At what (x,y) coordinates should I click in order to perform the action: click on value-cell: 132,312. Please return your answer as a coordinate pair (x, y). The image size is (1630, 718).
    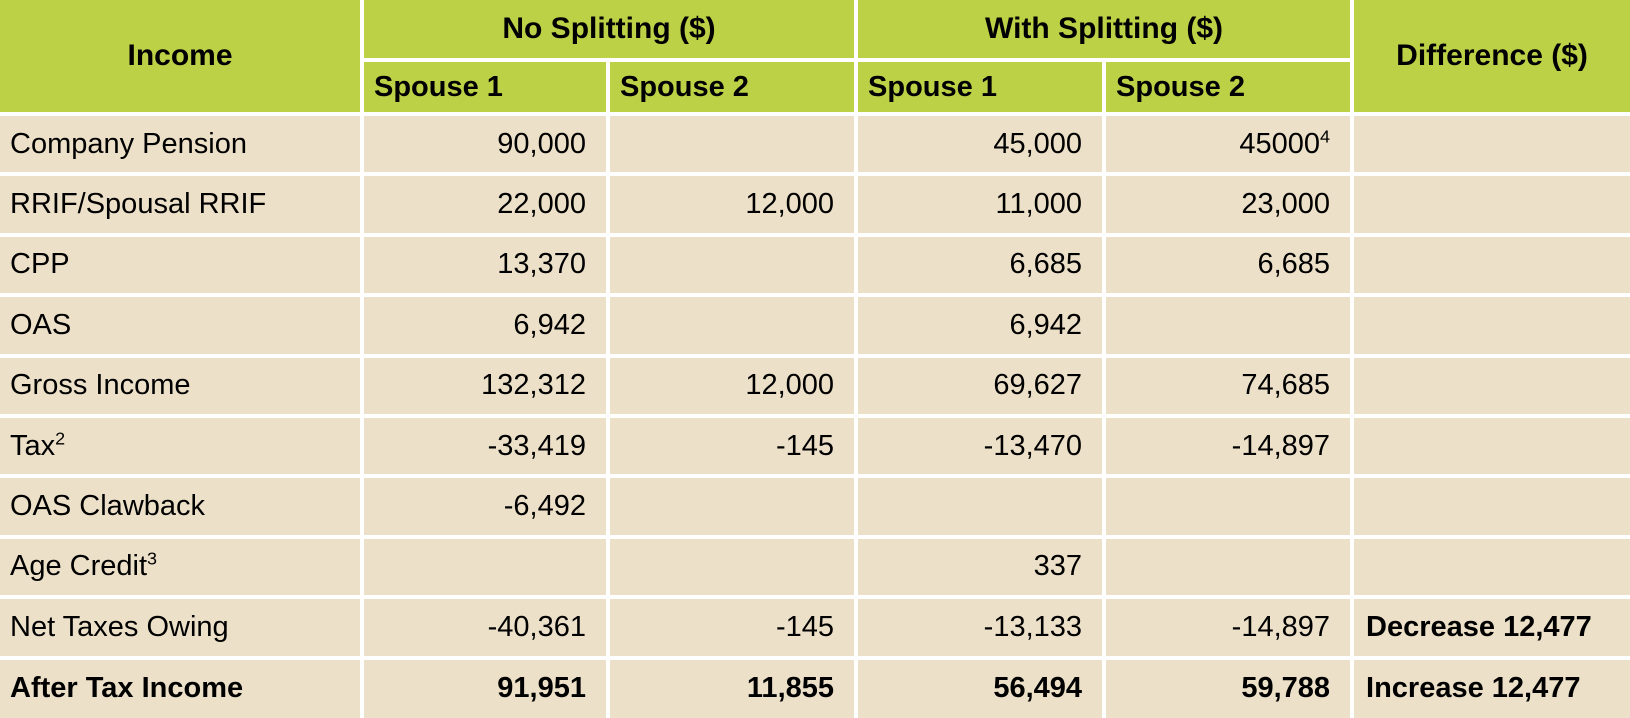
    Looking at the image, I should click on (485, 385).